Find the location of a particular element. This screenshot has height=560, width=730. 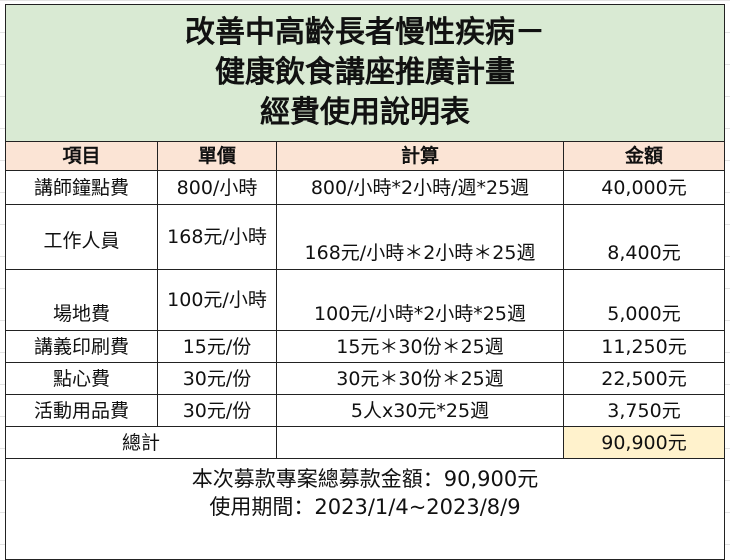

title-line: 經費使用說明表 is located at coordinates (365, 112).